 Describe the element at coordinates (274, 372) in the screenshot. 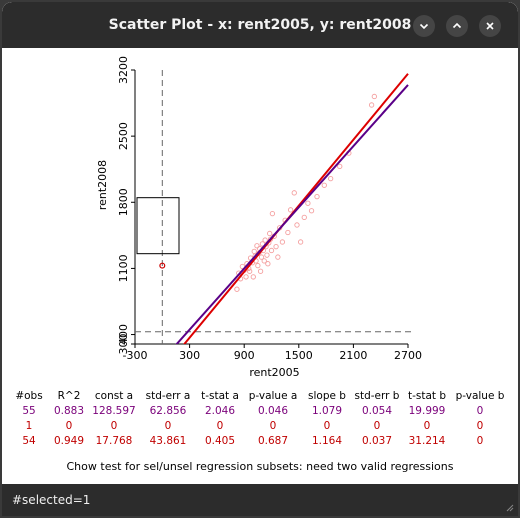

I see `x-axis-label: rent2005` at that location.